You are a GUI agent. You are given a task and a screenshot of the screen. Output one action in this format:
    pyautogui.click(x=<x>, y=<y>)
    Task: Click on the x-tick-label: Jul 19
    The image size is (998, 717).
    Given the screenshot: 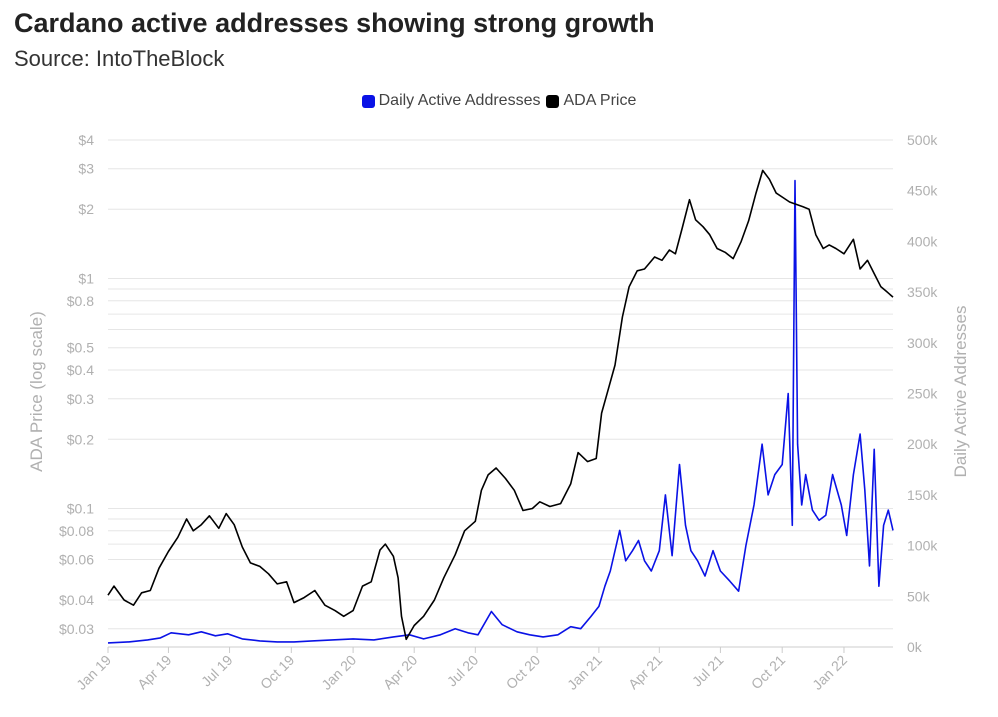 What is the action you would take?
    pyautogui.click(x=217, y=671)
    